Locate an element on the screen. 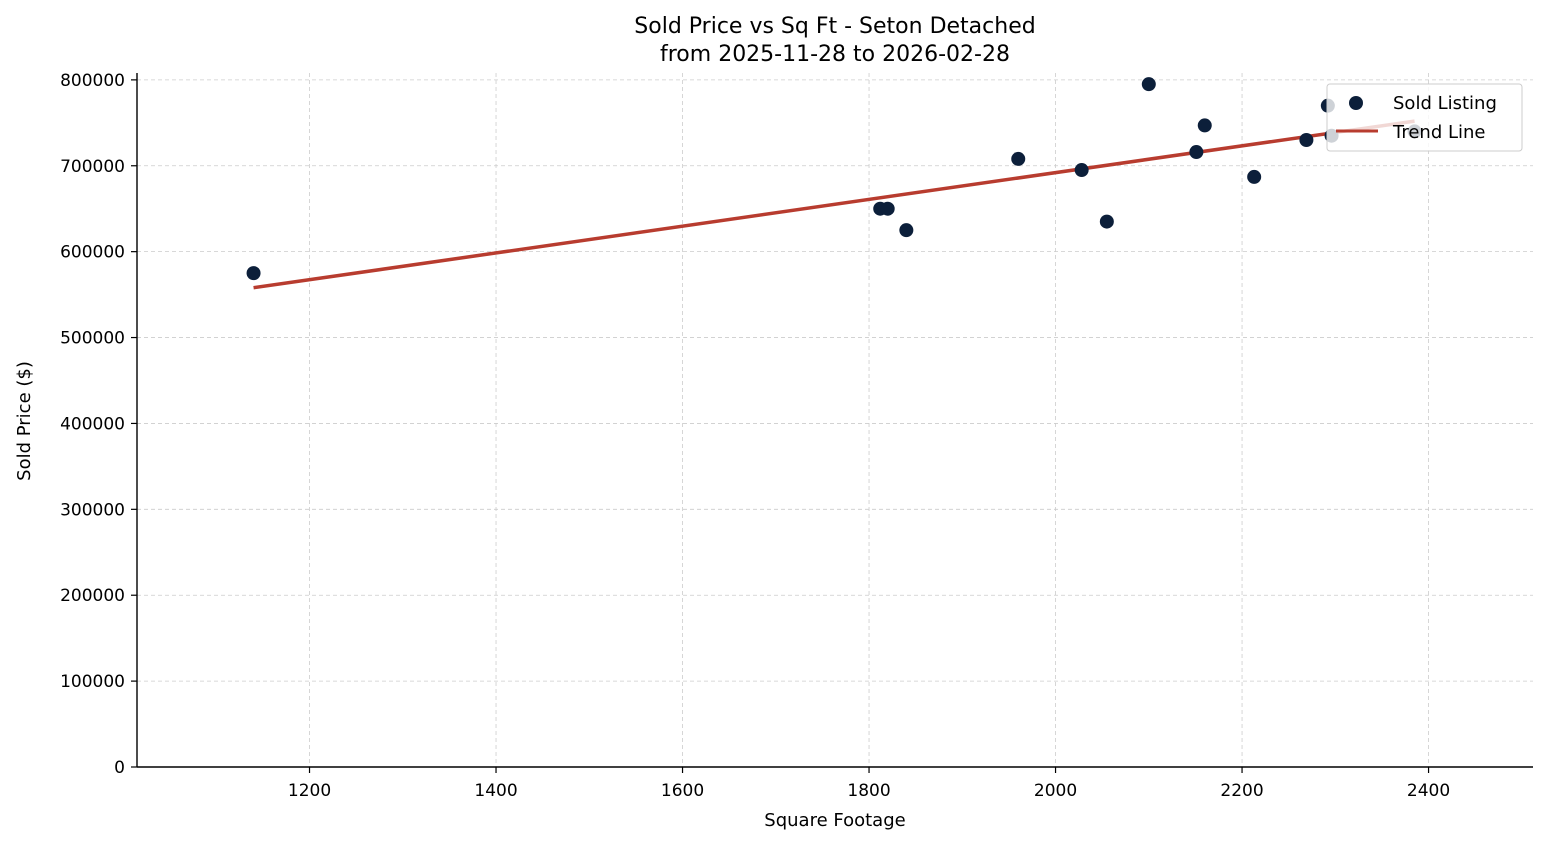 The image size is (1547, 845). y-tick-label: 700000 is located at coordinates (92, 167).